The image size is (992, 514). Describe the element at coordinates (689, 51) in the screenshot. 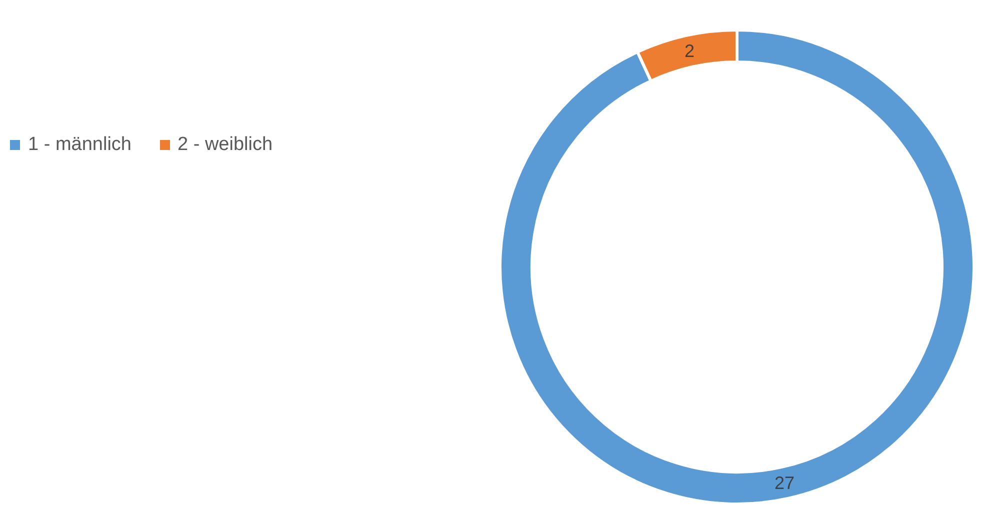

I see `data-label: 2` at that location.